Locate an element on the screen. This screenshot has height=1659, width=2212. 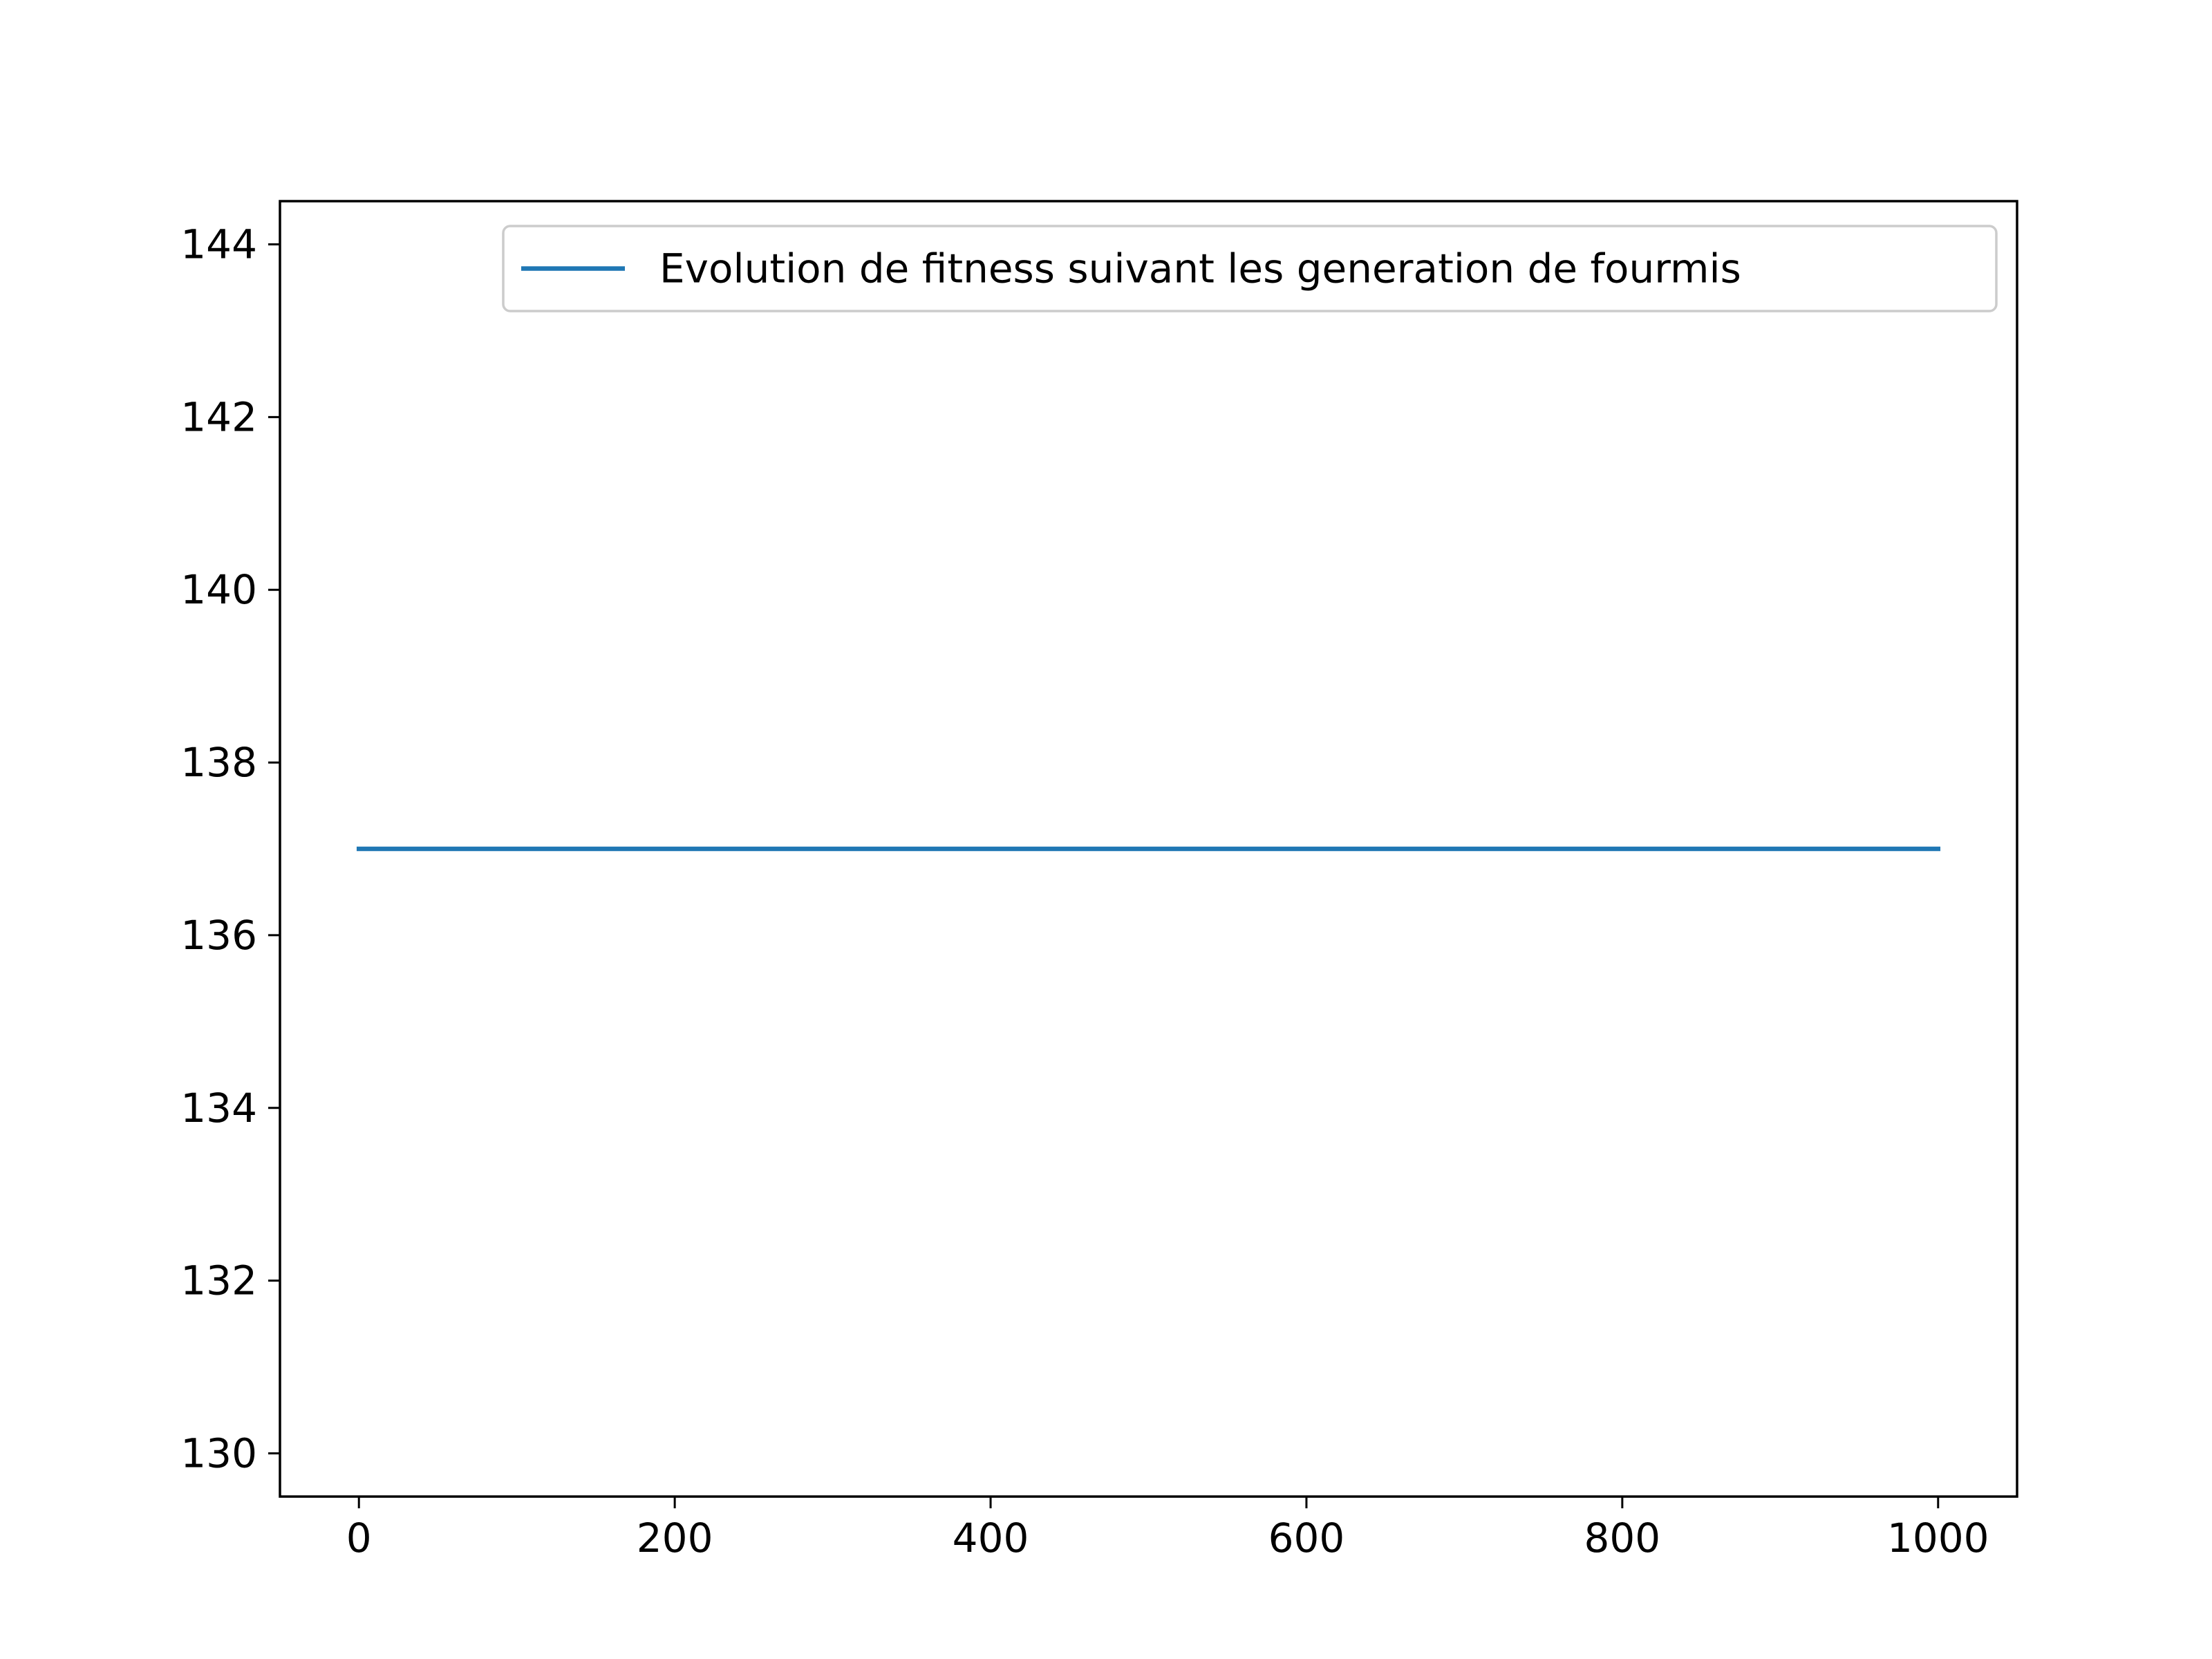
y-tick-label: 136 is located at coordinates (218, 936).